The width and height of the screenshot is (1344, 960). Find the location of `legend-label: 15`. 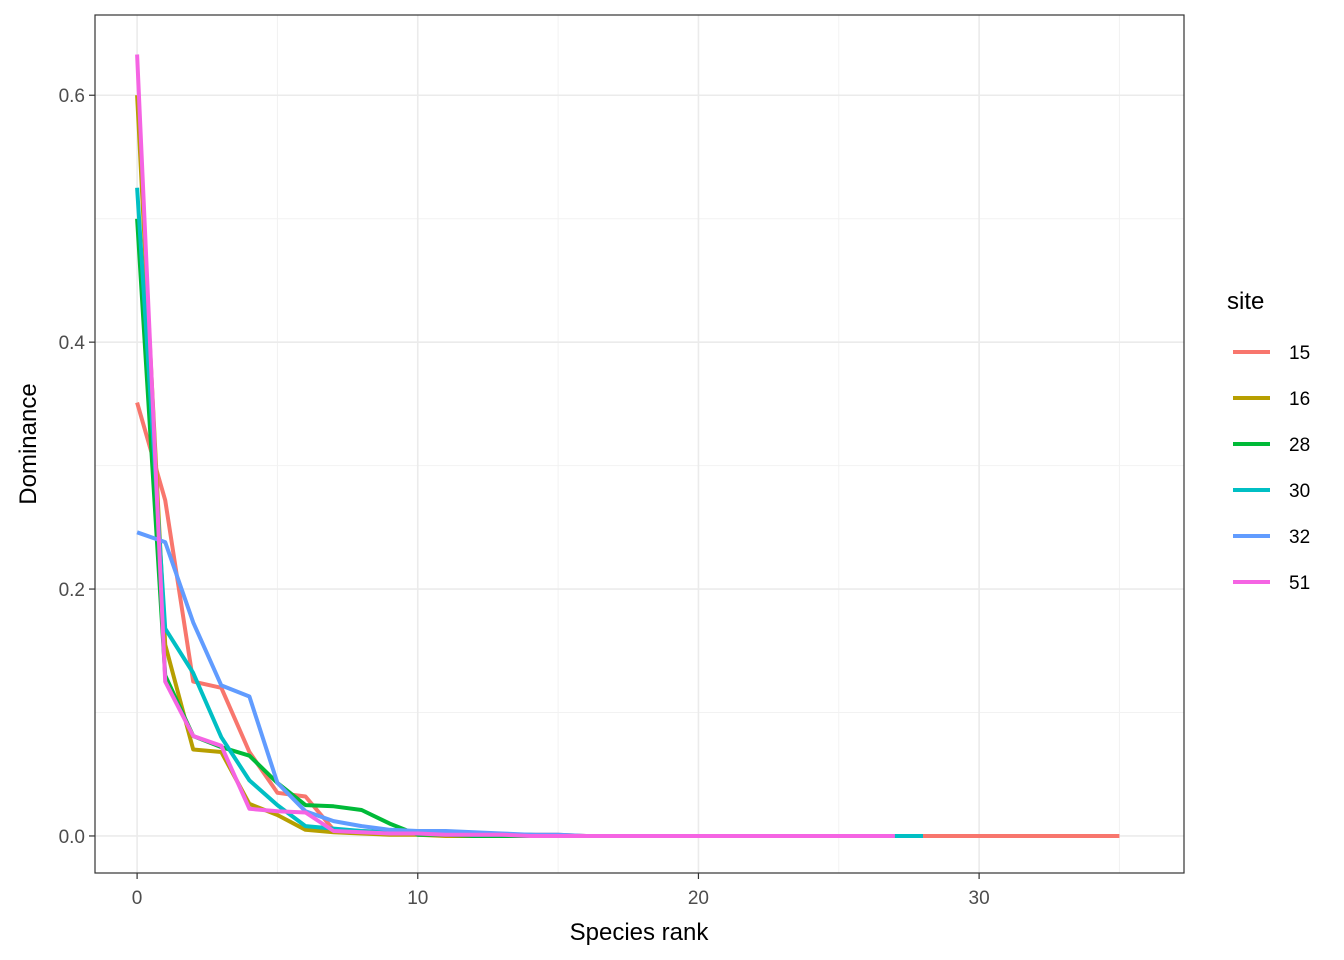

legend-label: 15 is located at coordinates (1299, 353).